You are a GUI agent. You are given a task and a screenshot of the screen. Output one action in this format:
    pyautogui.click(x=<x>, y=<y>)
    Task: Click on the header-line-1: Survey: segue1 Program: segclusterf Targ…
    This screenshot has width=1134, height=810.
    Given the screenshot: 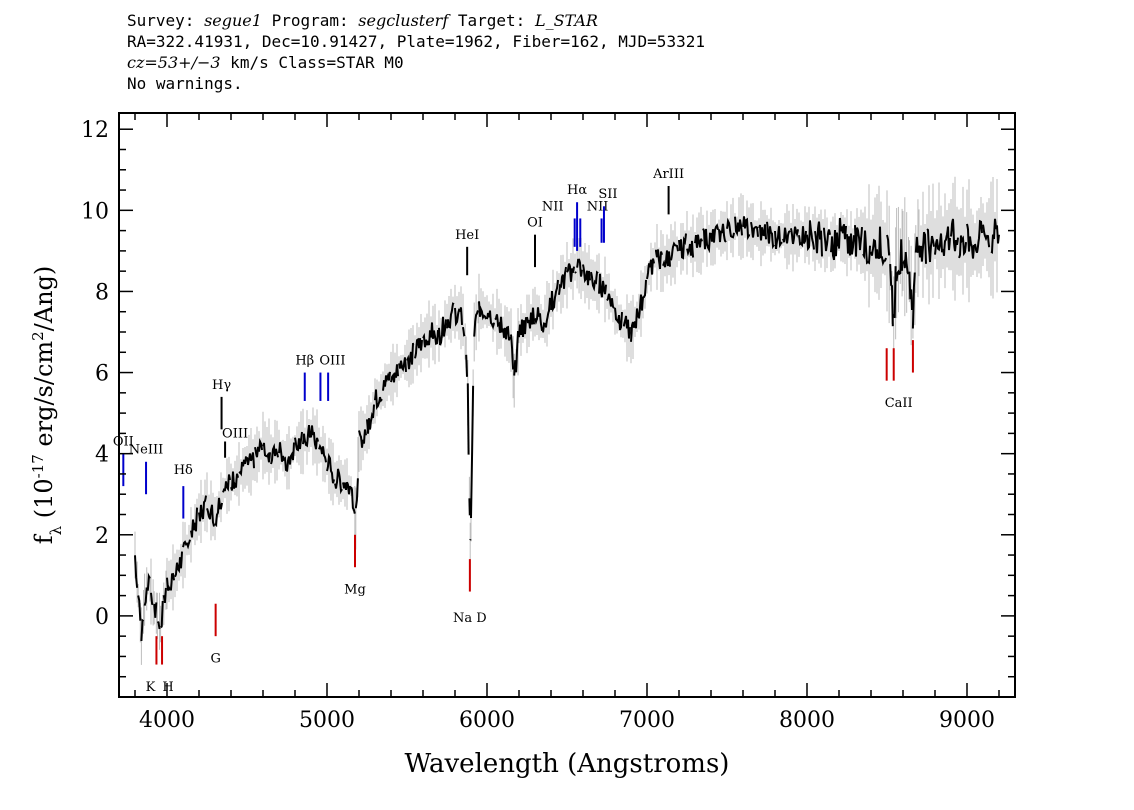 What is the action you would take?
    pyautogui.click(x=416, y=20)
    